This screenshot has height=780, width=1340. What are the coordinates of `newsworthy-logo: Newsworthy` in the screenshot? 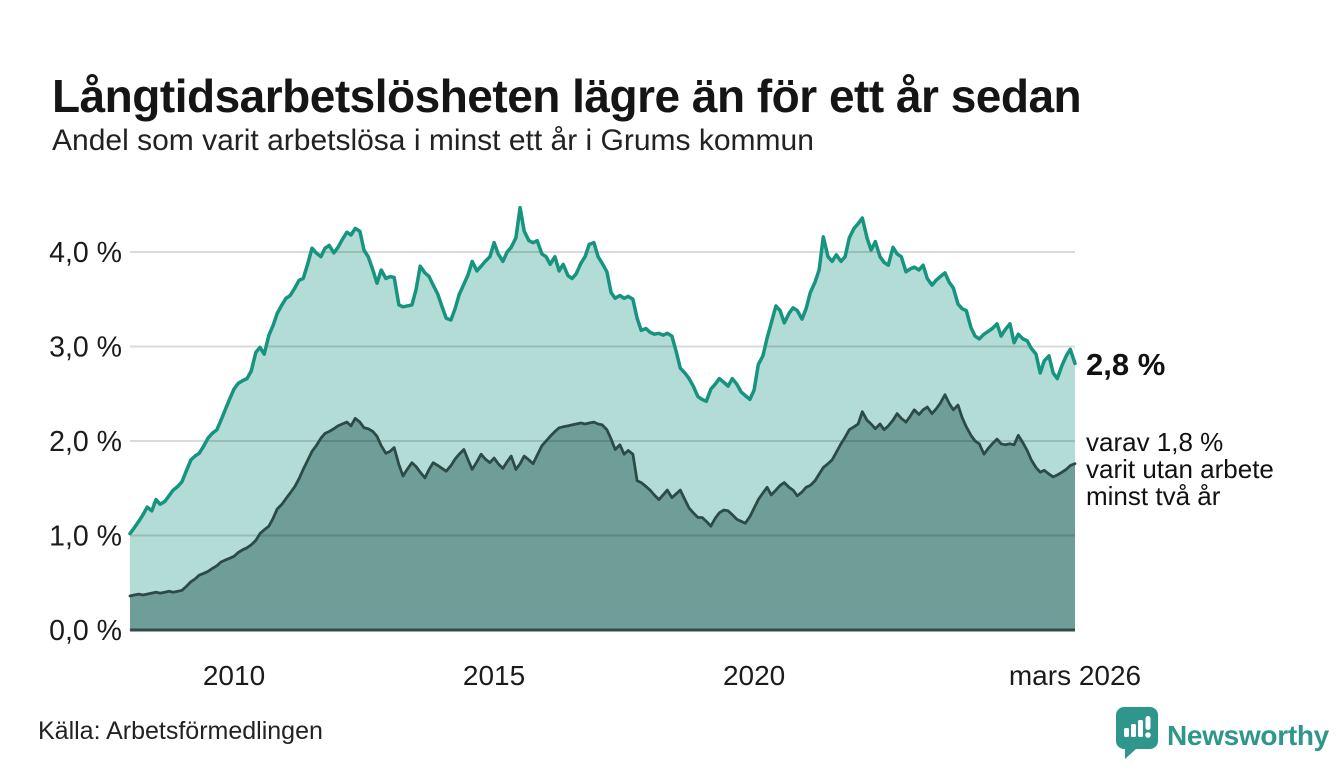 It's located at (1222, 735).